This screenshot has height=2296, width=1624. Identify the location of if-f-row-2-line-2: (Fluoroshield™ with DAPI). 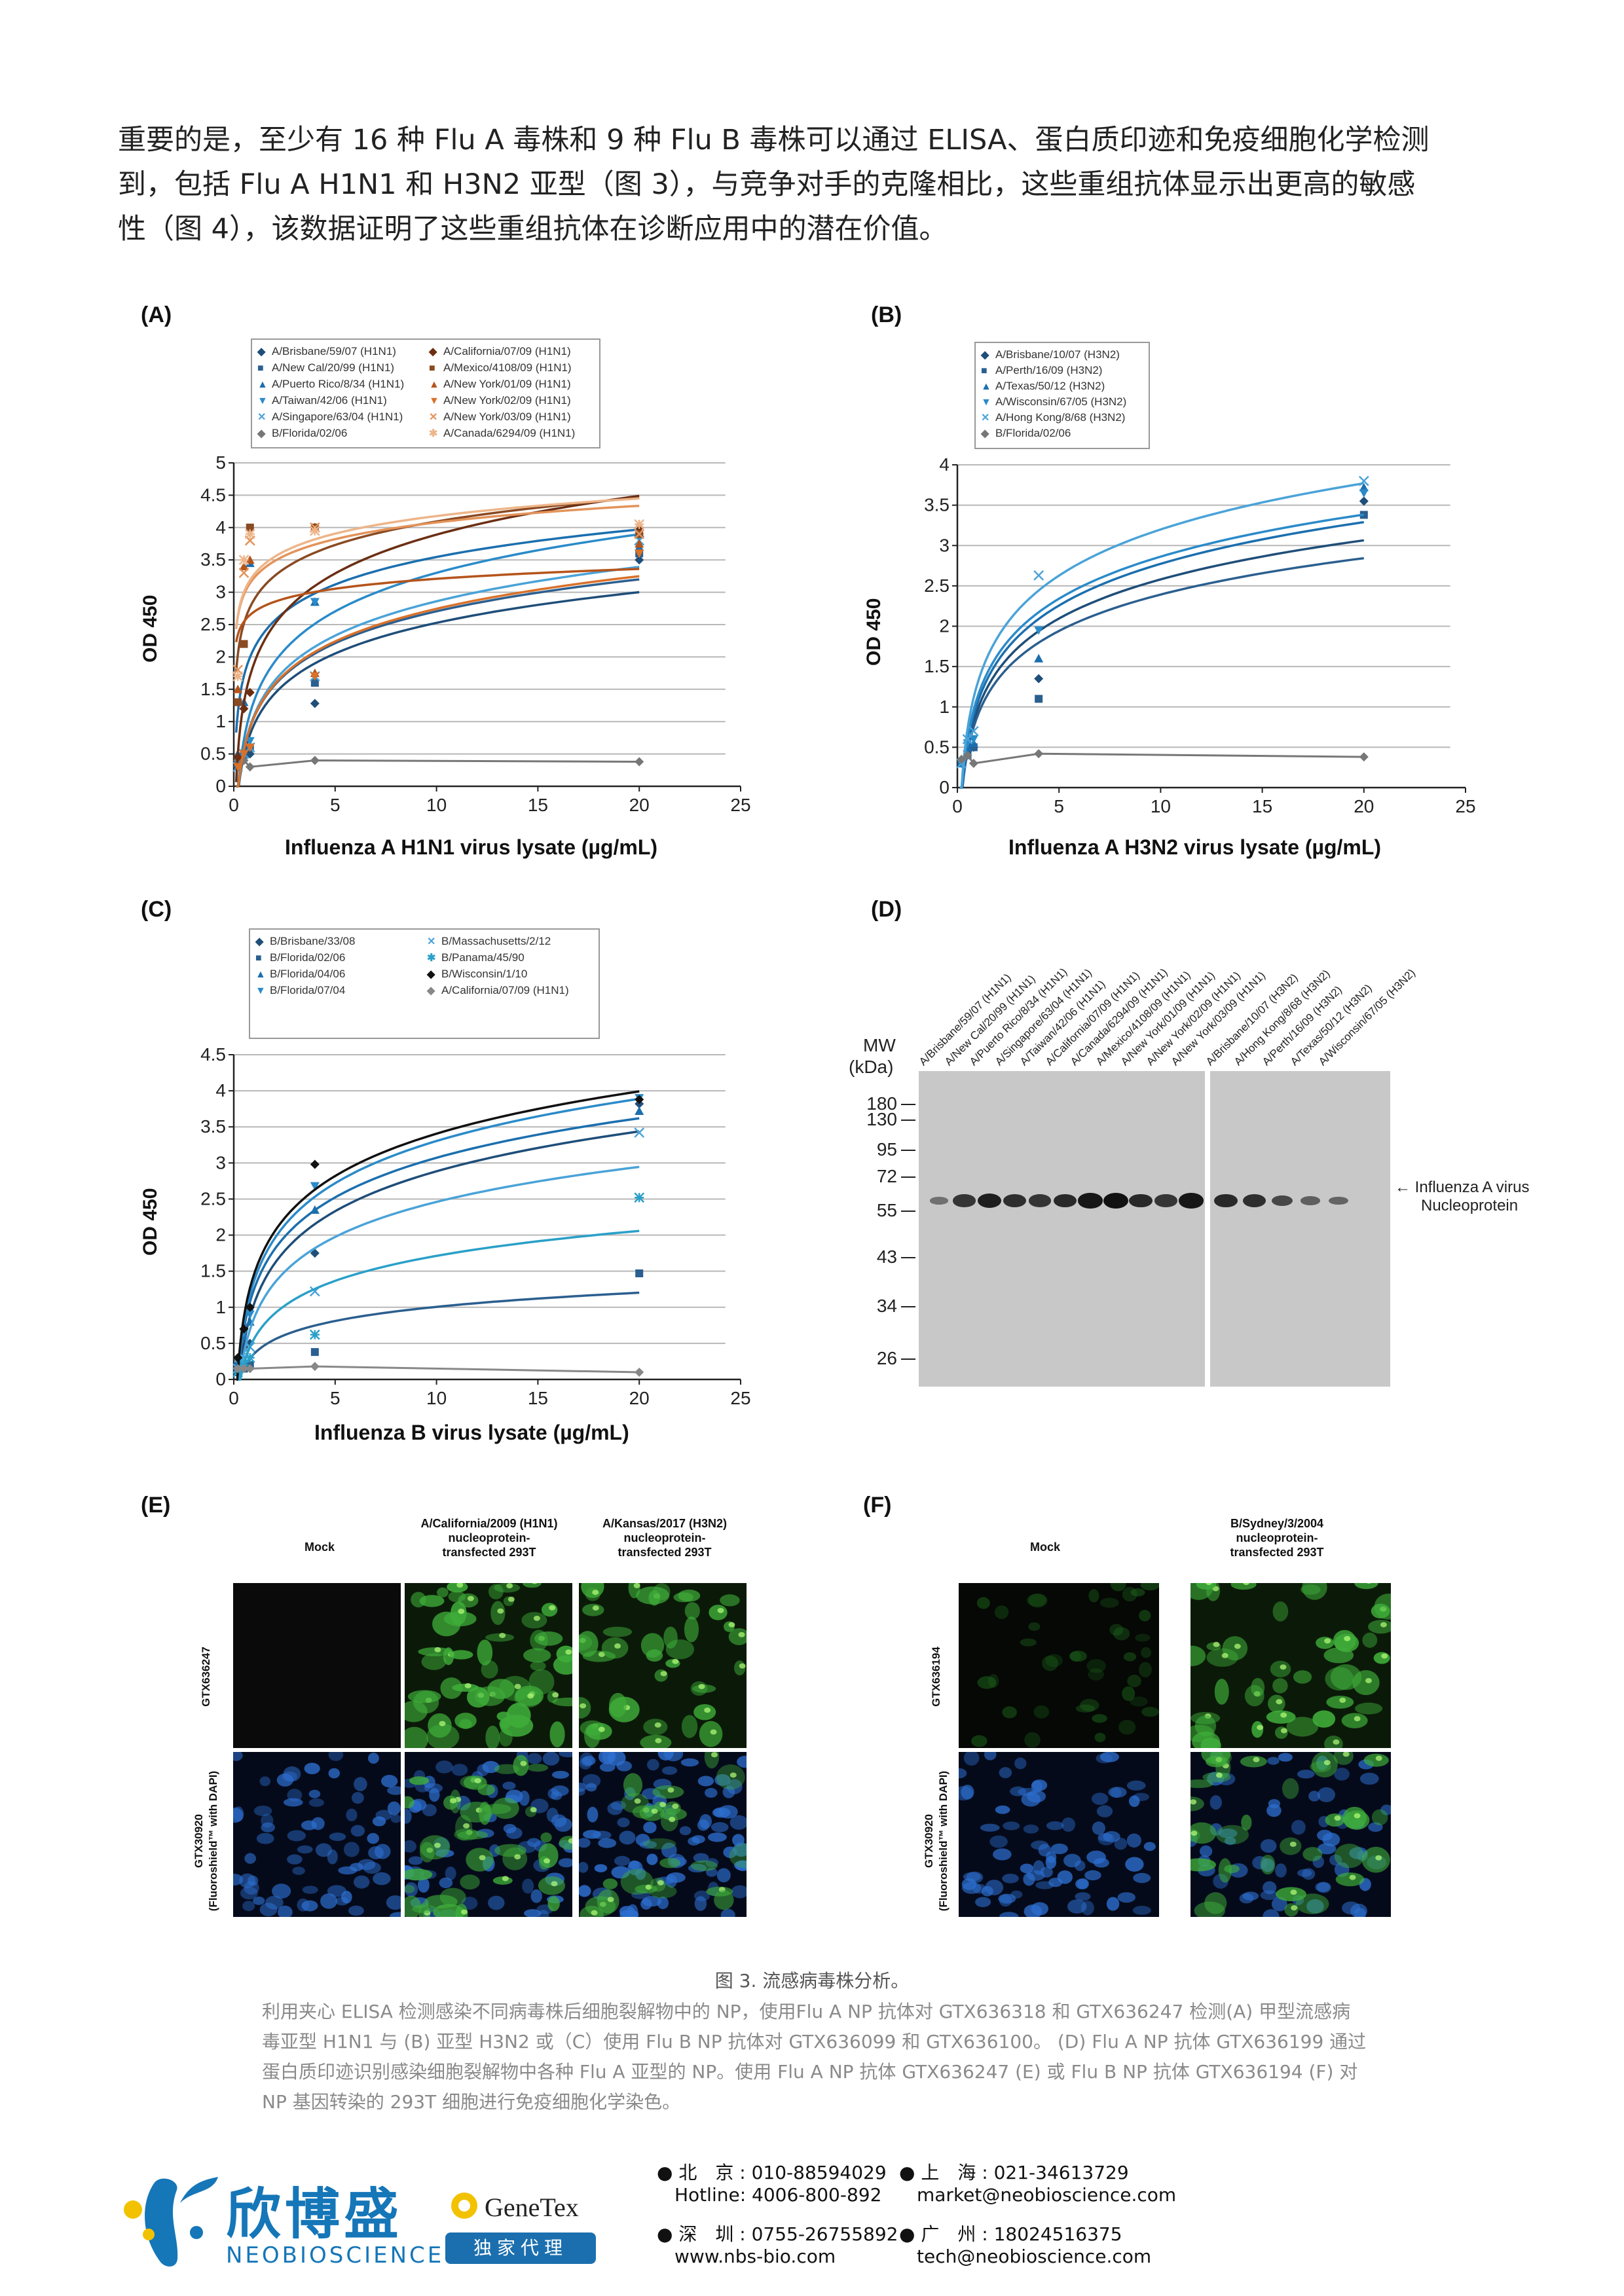
(943, 1841).